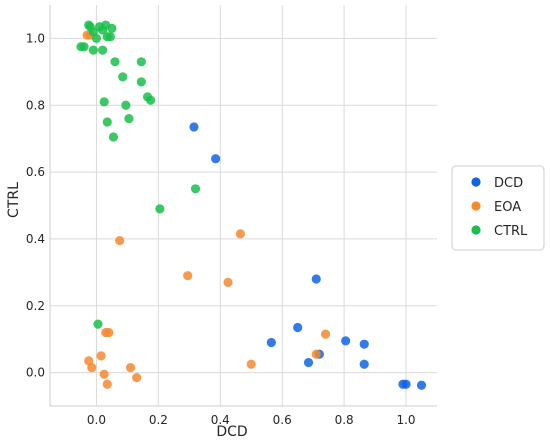 This screenshot has width=550, height=440. What do you see at coordinates (35, 38) in the screenshot?
I see `y-tick-label: 1.0` at bounding box center [35, 38].